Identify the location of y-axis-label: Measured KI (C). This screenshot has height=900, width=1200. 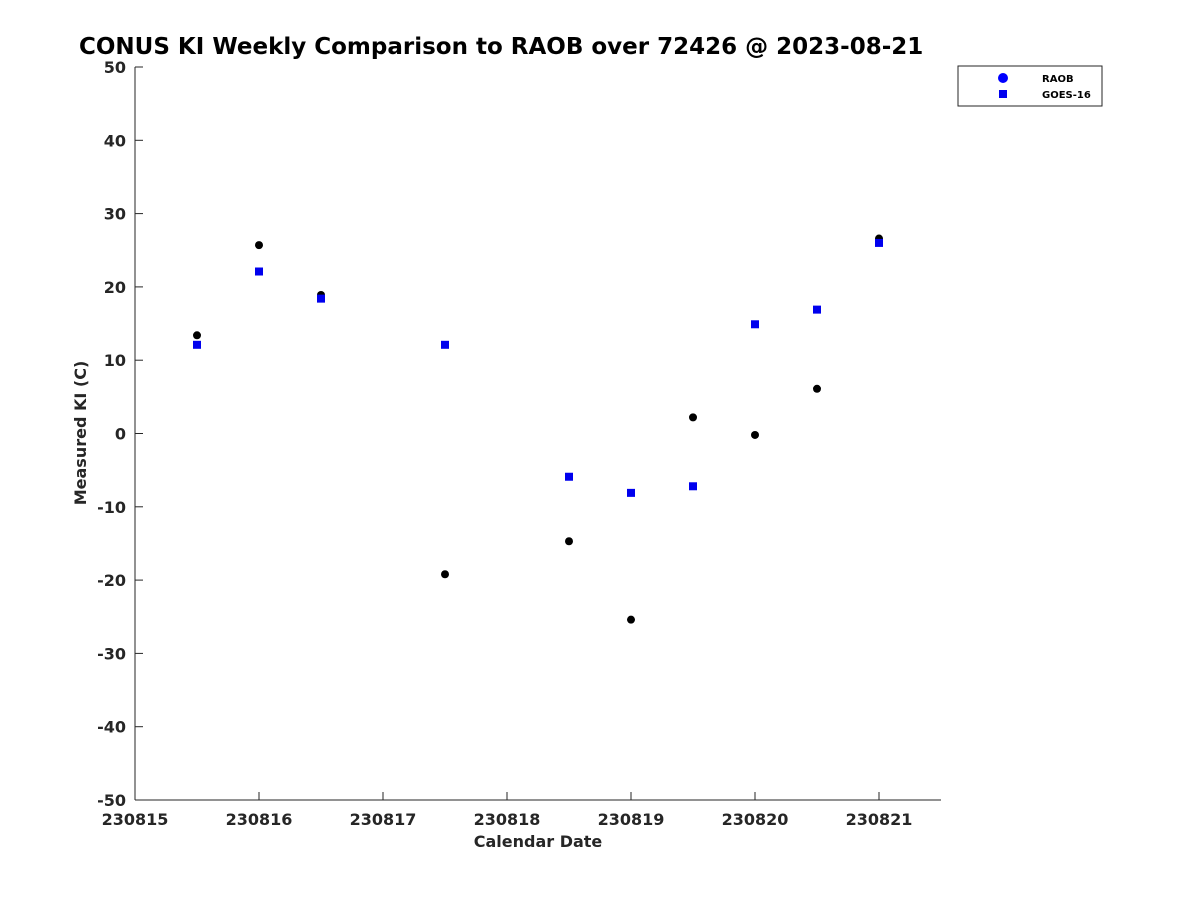
(80, 433).